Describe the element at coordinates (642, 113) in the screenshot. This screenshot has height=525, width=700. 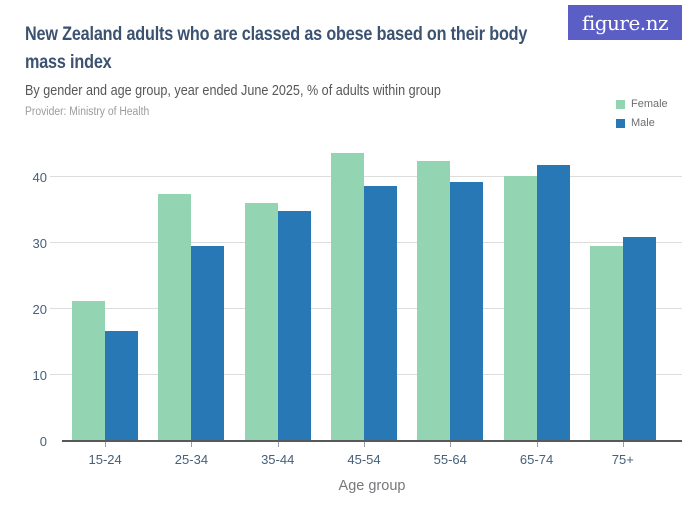
I see `chart-legend: Female Male` at that location.